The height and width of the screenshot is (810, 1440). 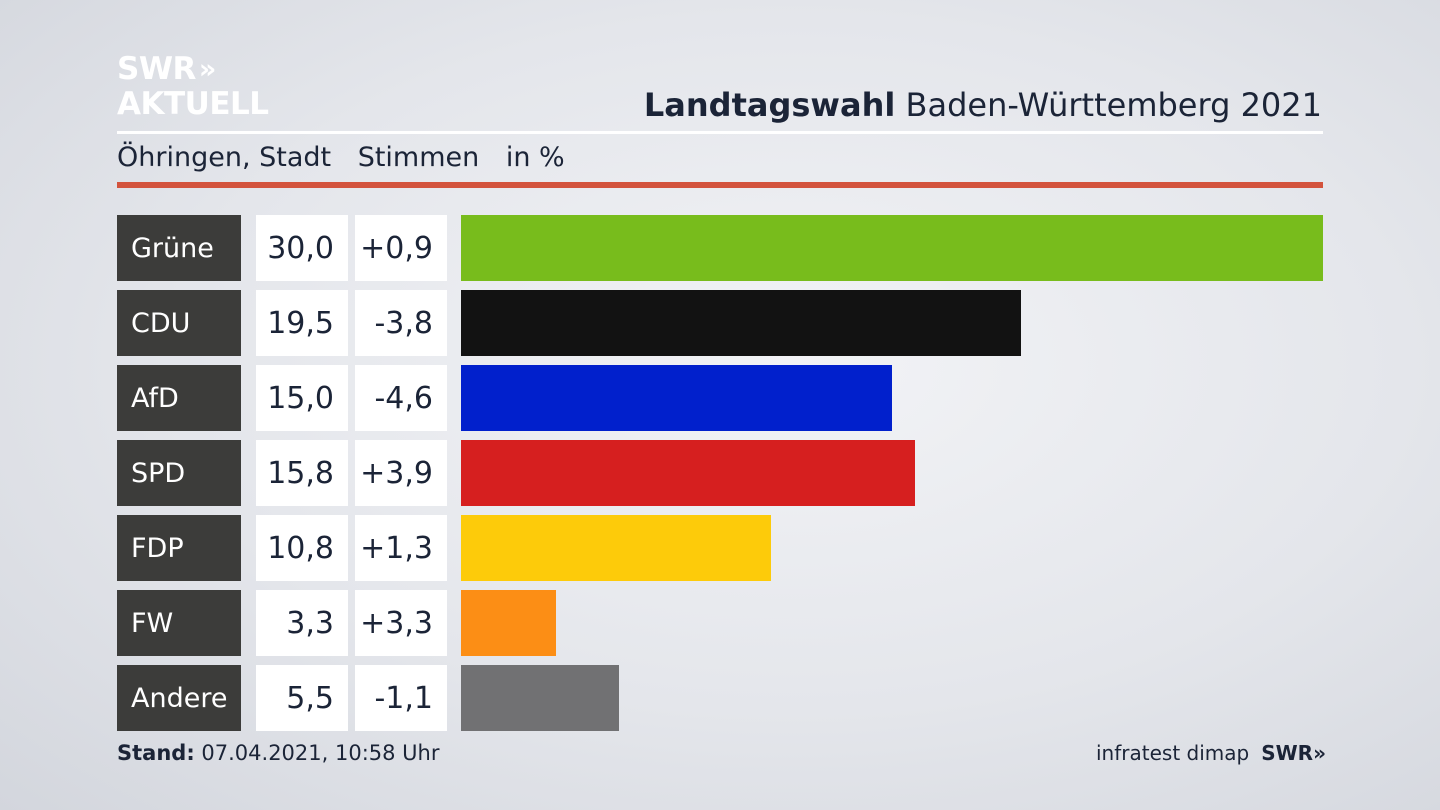 I want to click on timestamp: Stand: 07.04.2021, 10:58 Uhr, so click(x=278, y=753).